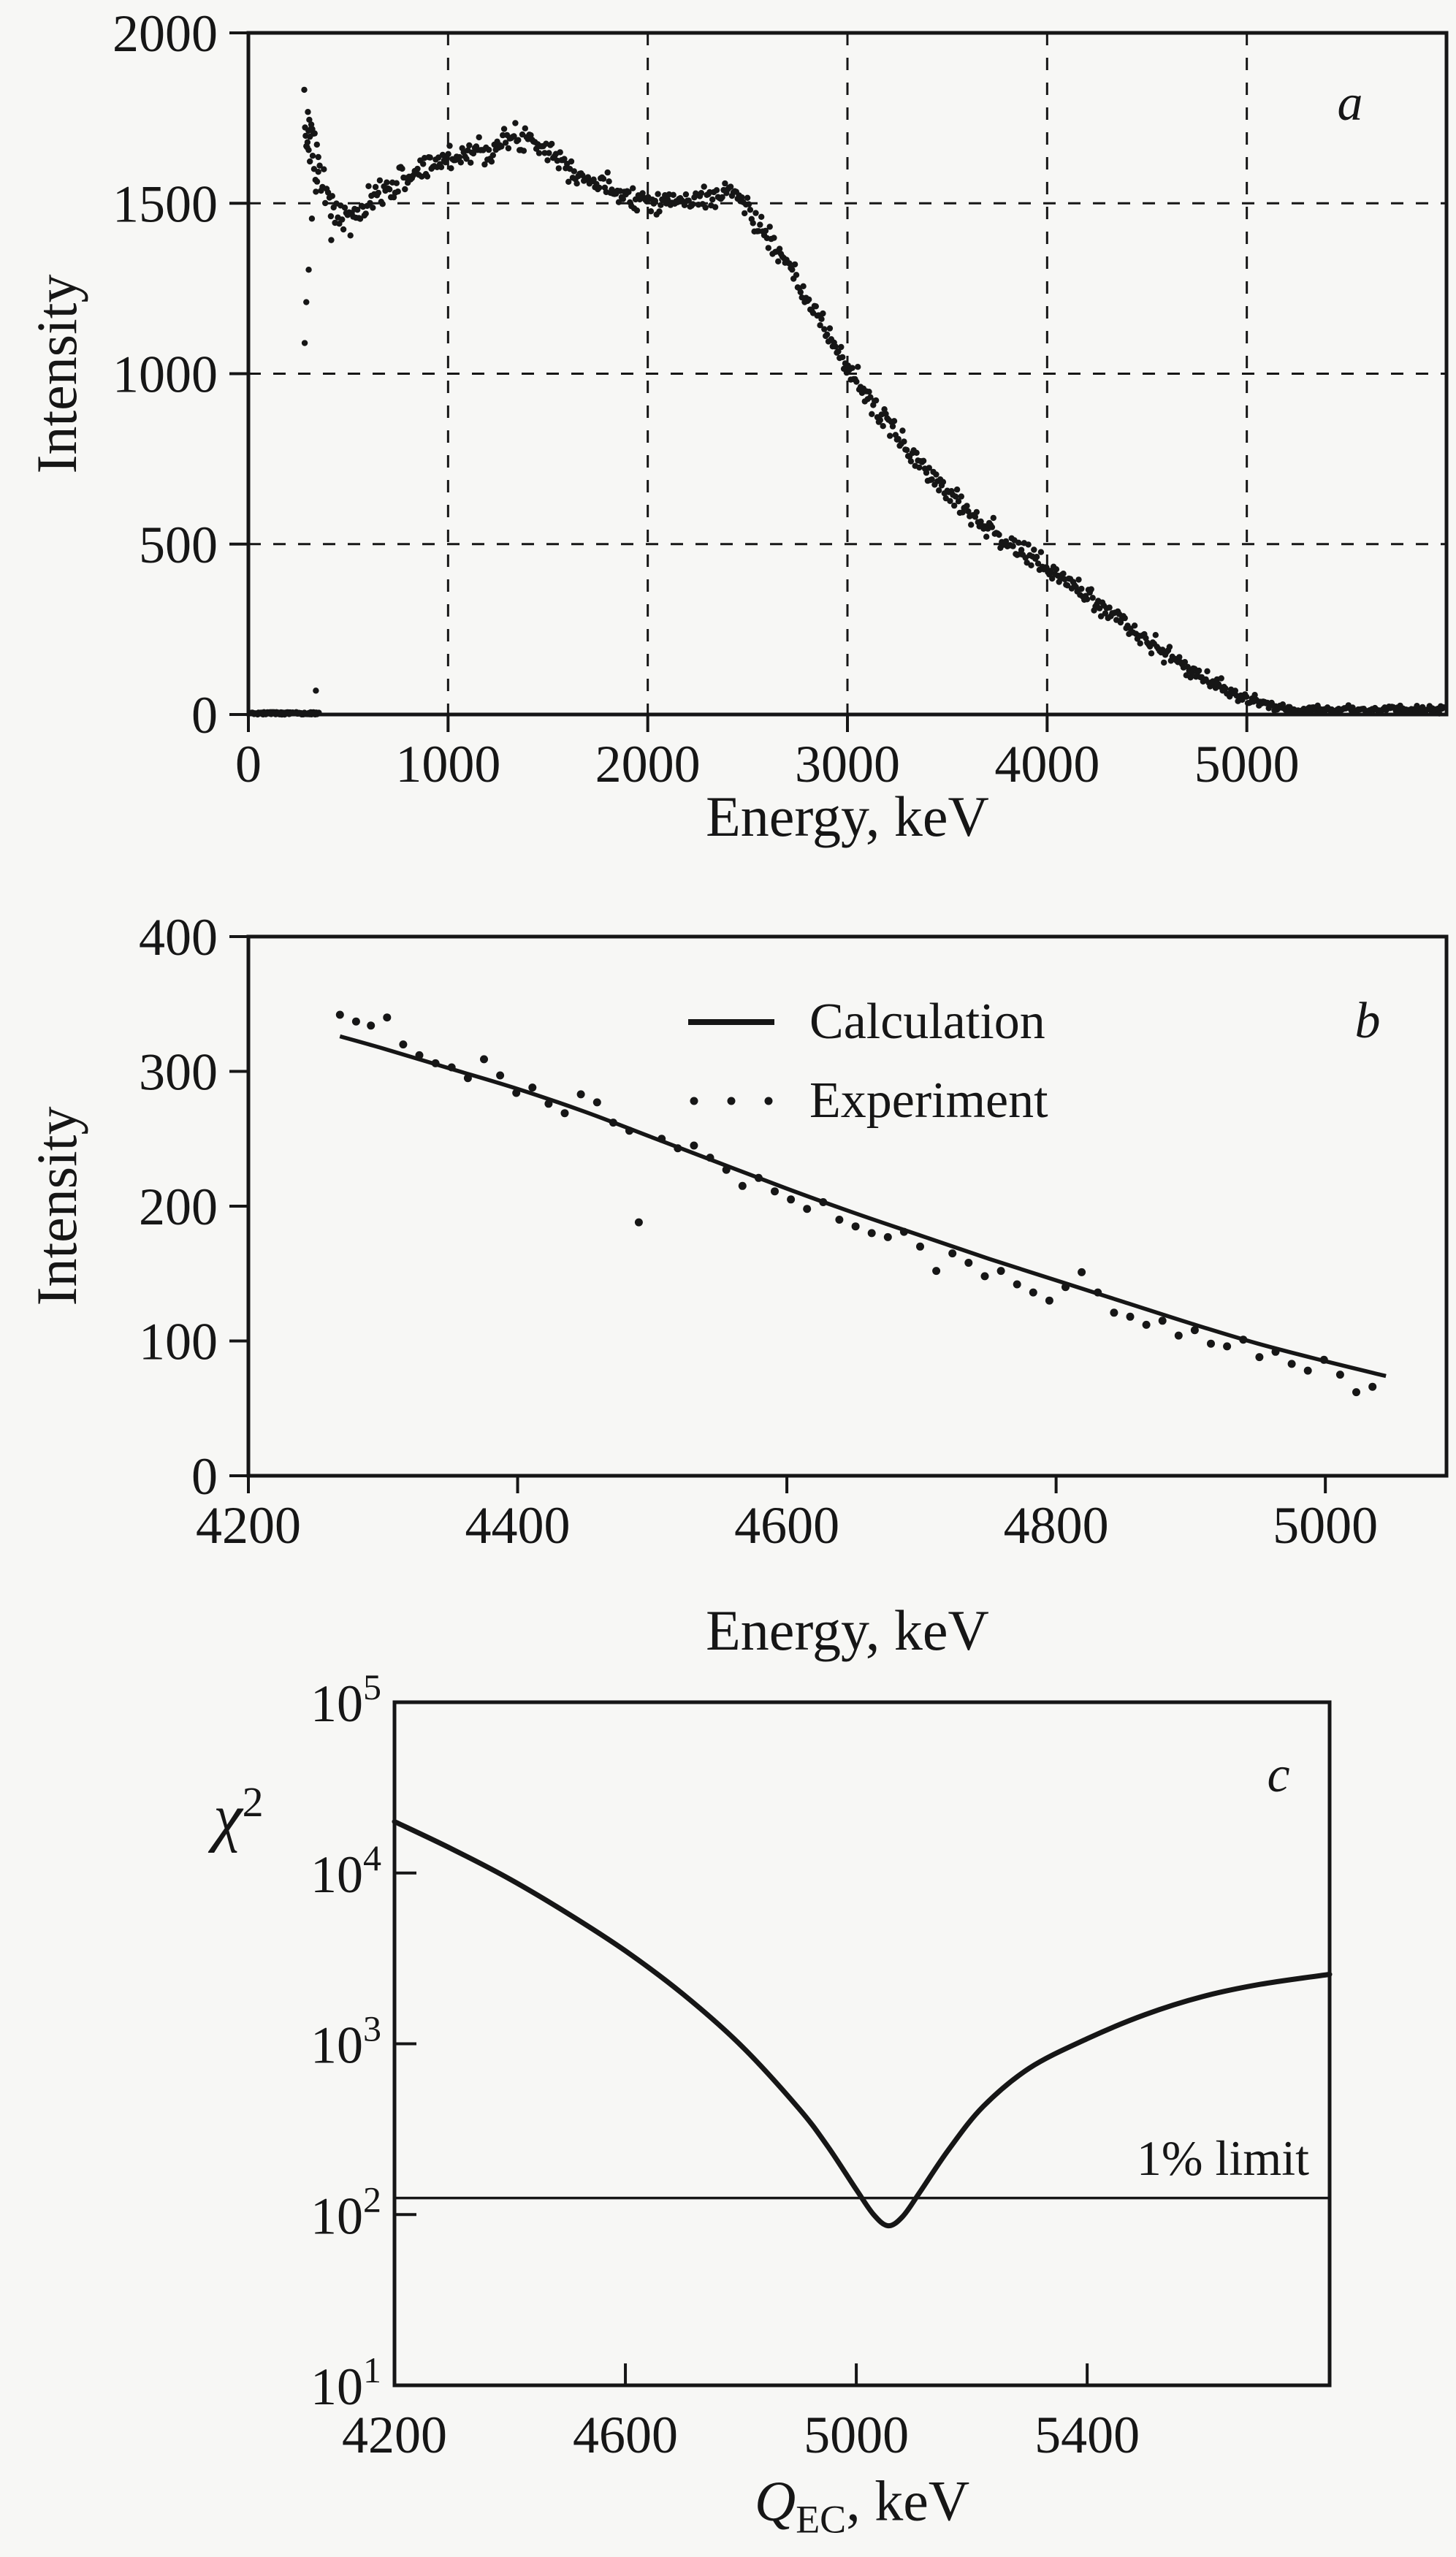  Describe the element at coordinates (1046, 764) in the screenshot. I see `svg-text: 4000` at that location.